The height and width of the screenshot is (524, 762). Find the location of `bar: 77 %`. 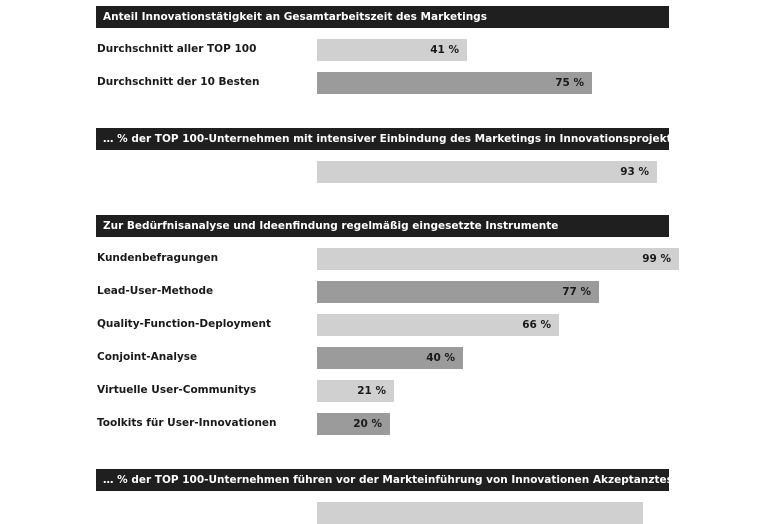

bar: 77 % is located at coordinates (458, 292).